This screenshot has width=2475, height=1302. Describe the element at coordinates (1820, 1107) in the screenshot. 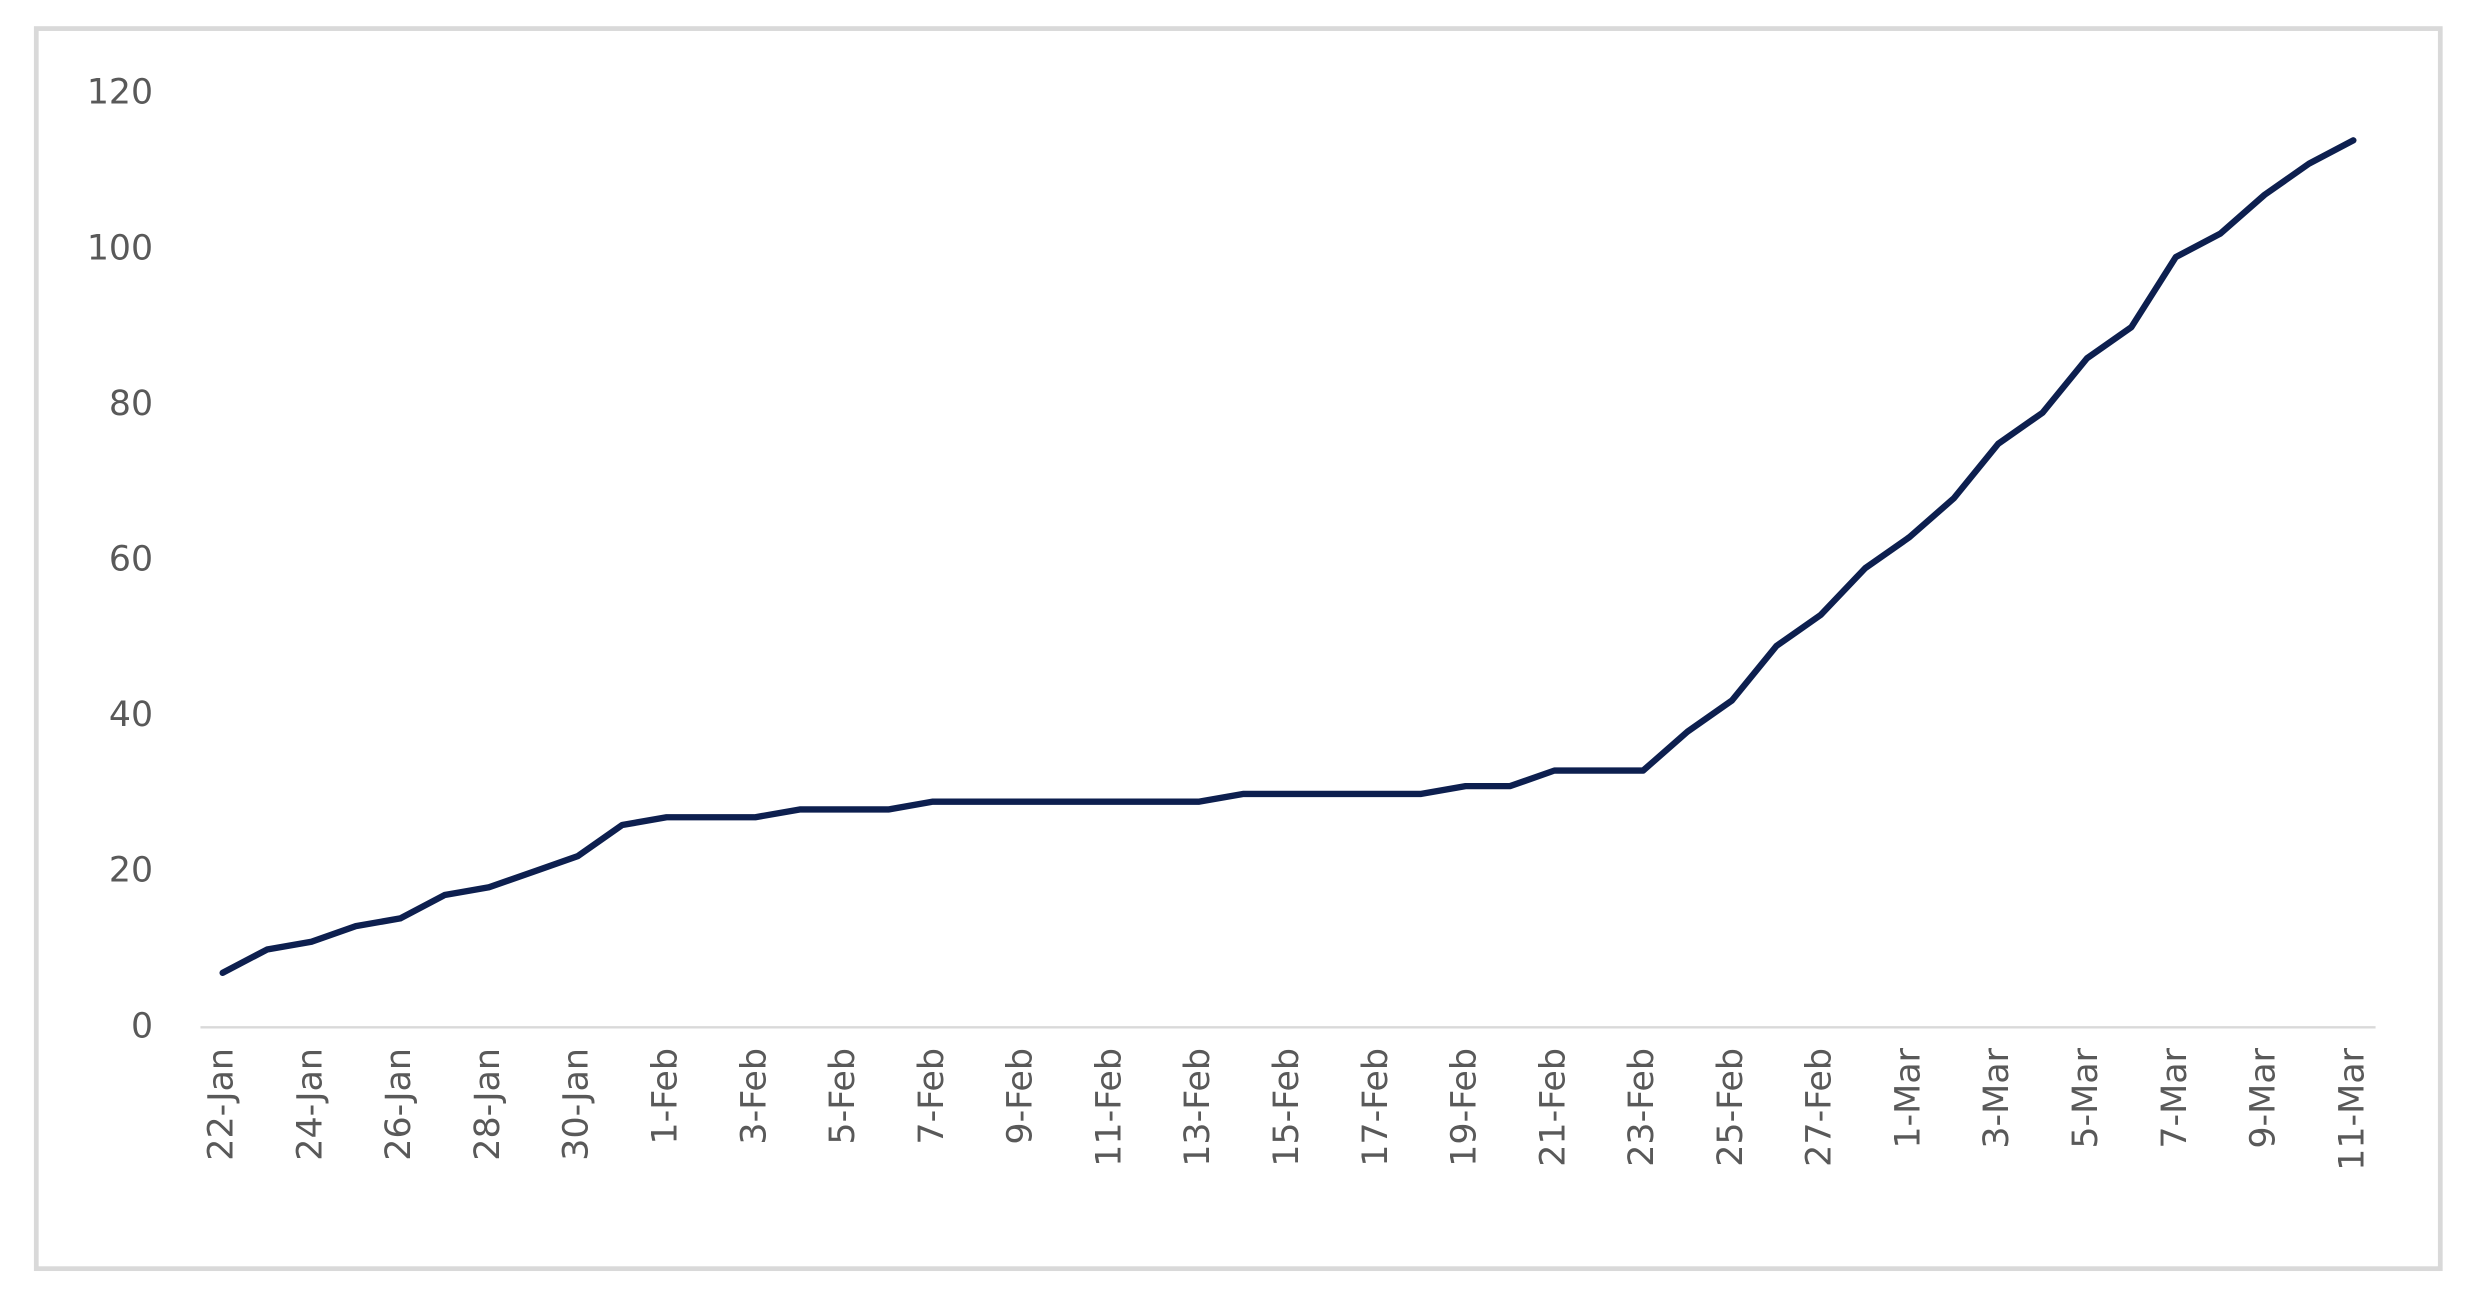

I see `x-tick-label: 27-Feb` at that location.